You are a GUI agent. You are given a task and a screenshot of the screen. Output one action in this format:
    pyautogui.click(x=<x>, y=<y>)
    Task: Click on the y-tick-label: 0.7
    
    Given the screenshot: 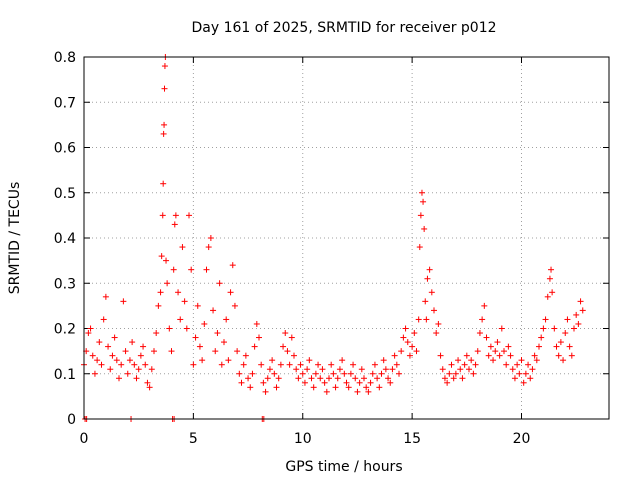 What is the action you would take?
    pyautogui.click(x=65, y=103)
    